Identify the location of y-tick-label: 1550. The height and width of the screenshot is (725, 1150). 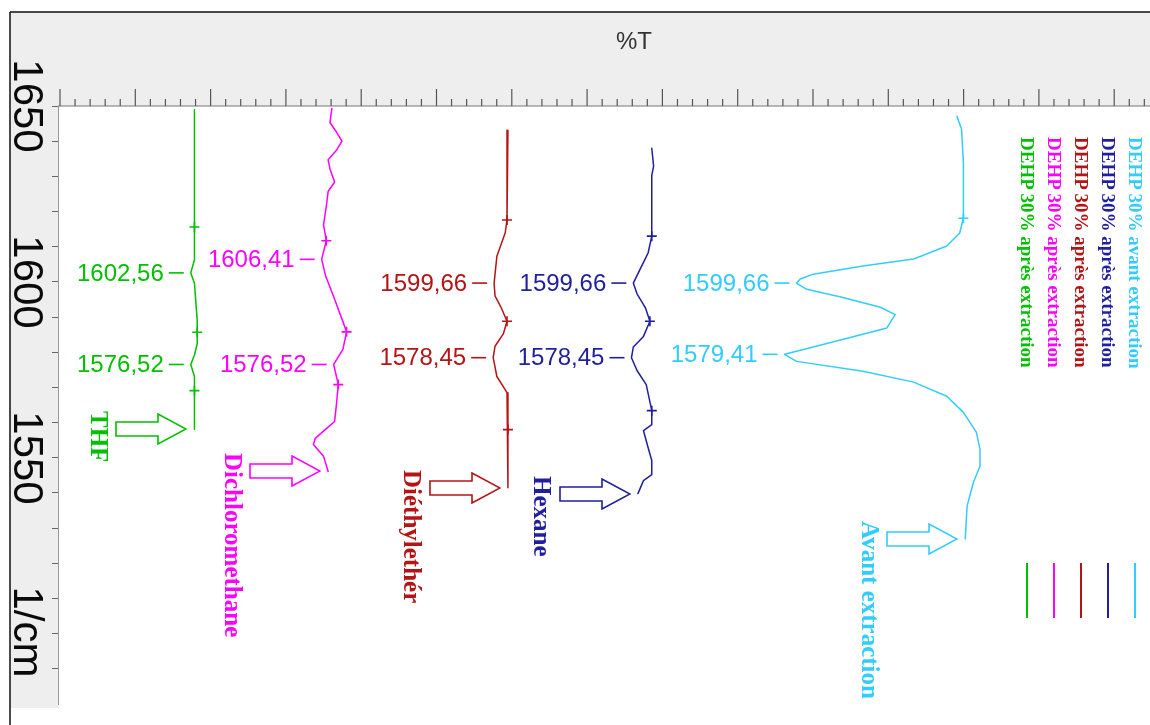
(28, 458).